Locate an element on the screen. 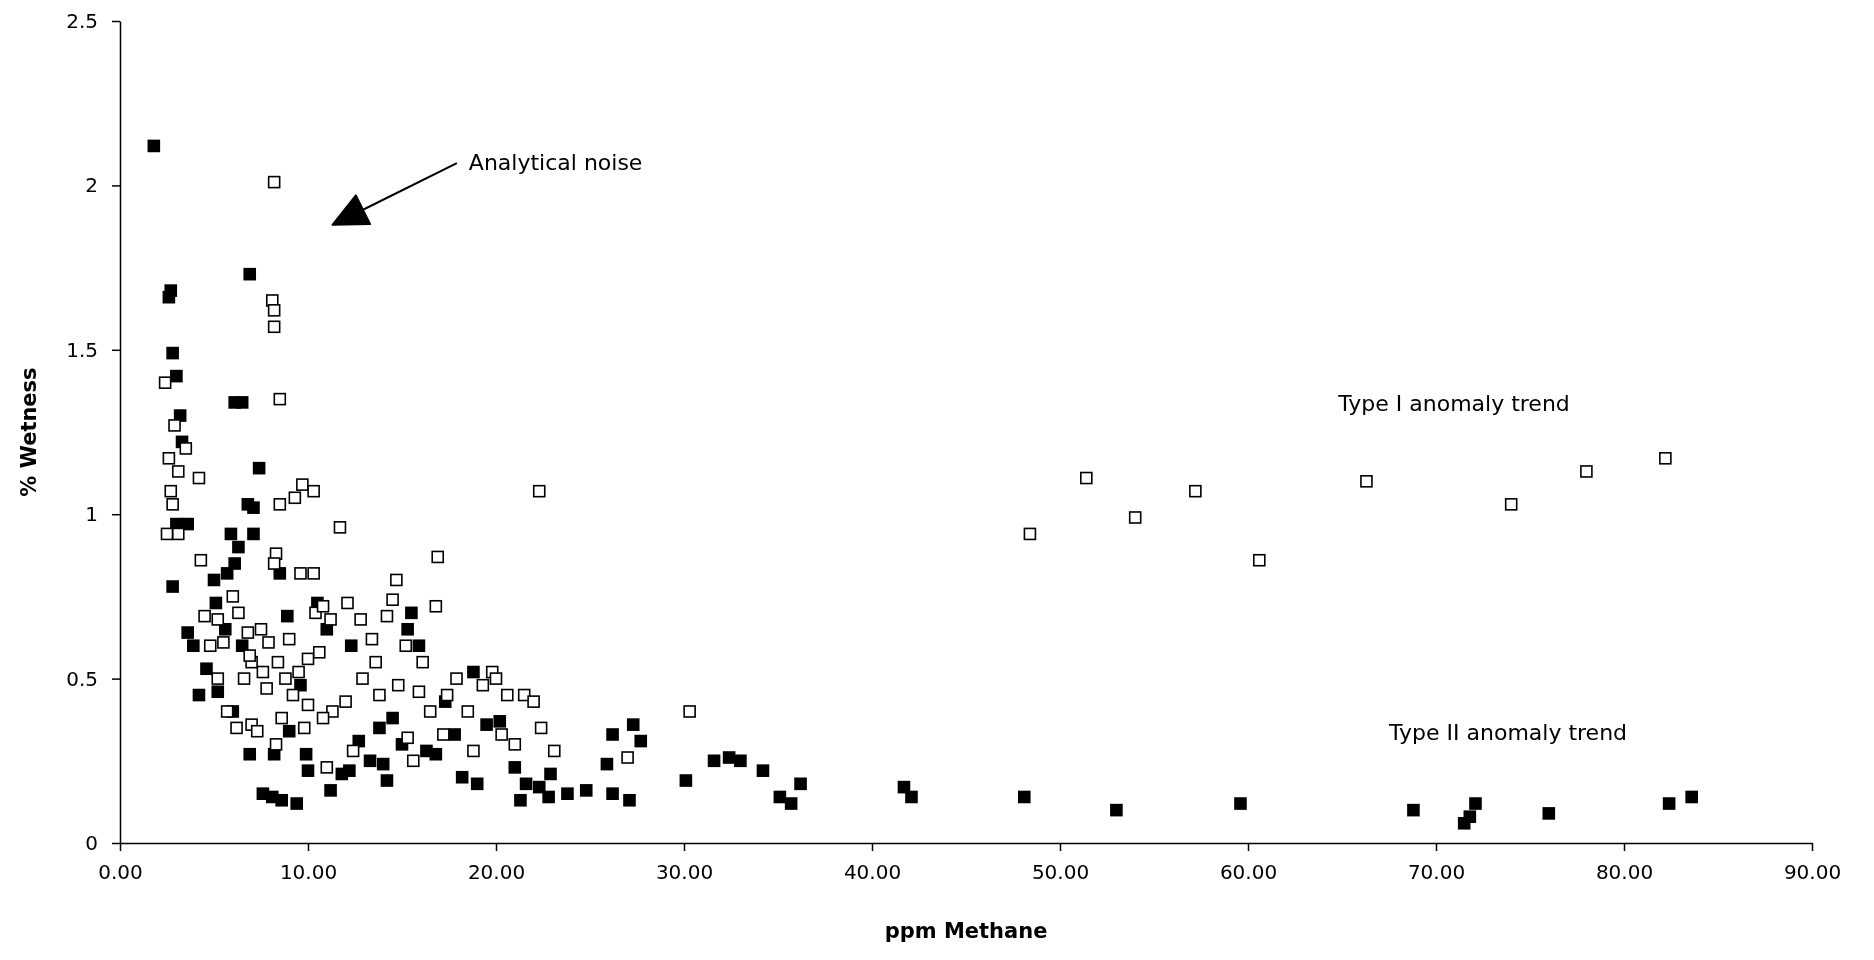 The width and height of the screenshot is (1874, 960). x-tick-label: 40.00 is located at coordinates (872, 872).